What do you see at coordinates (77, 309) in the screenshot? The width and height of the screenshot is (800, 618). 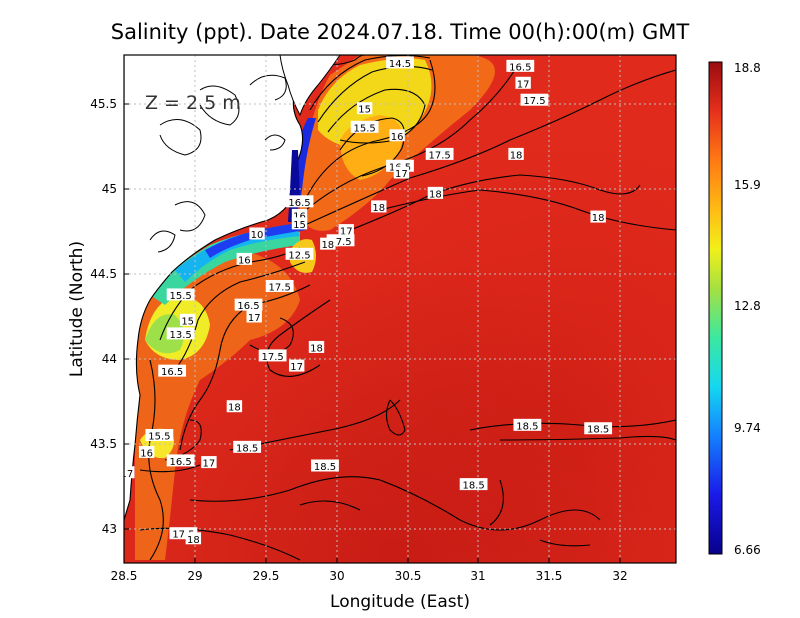 I see `y-axis-label: Latitude (North)` at bounding box center [77, 309].